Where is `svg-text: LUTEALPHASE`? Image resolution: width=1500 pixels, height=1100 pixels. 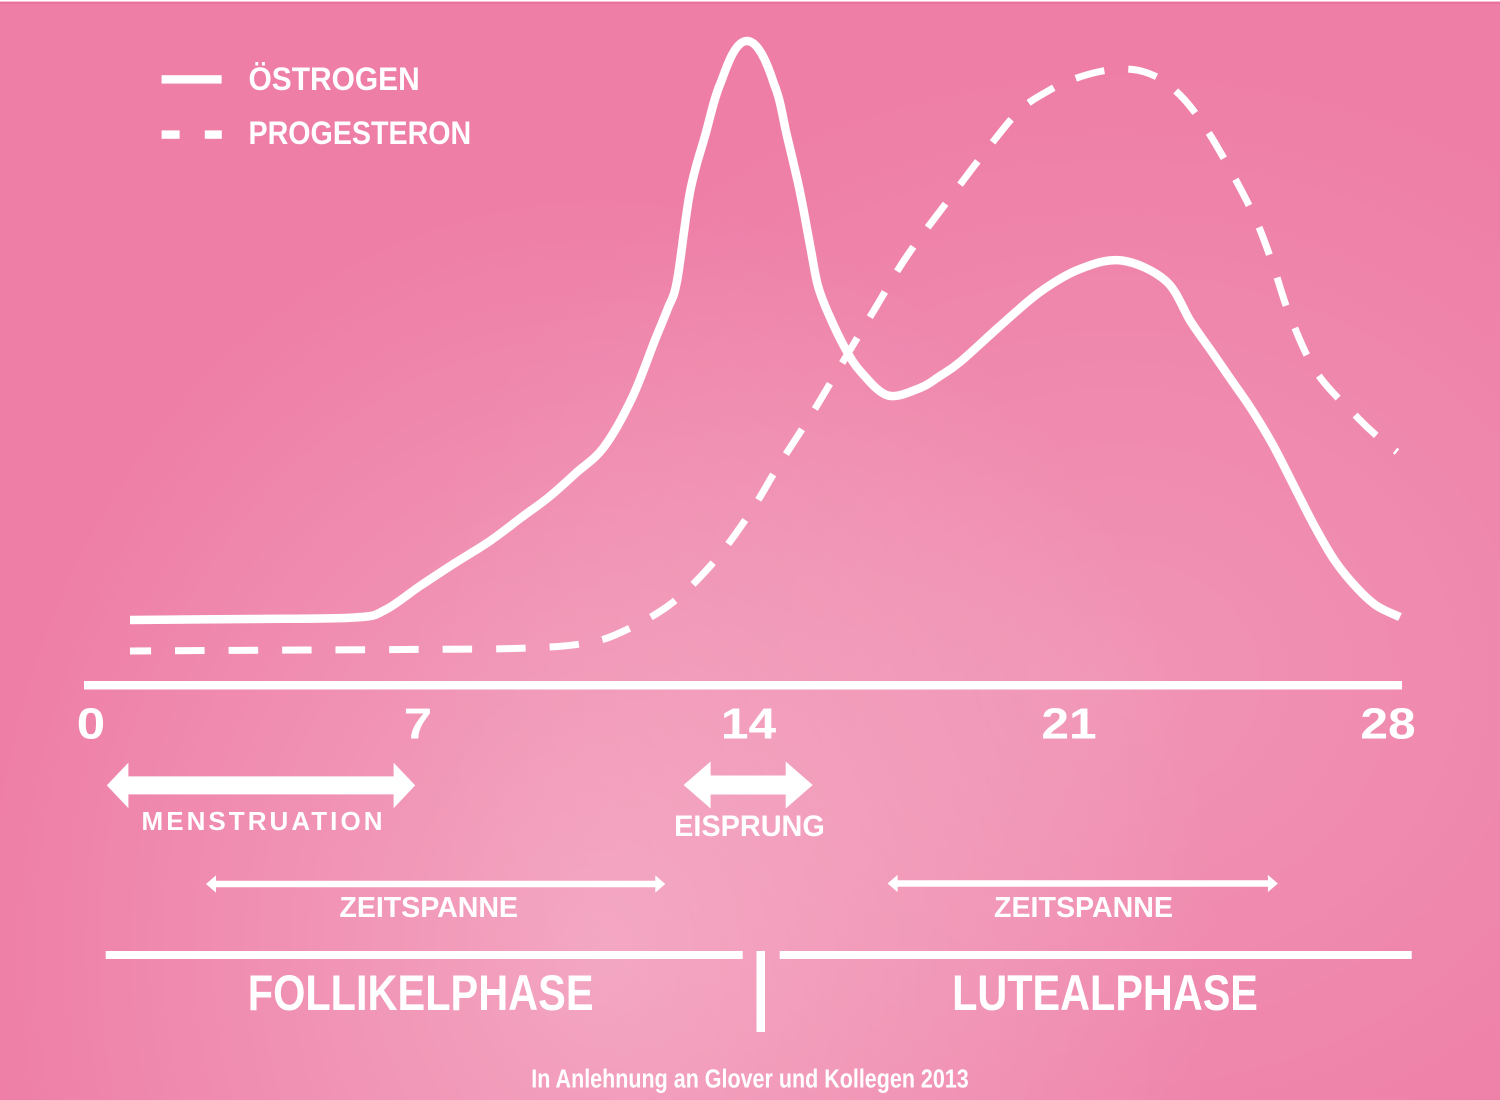 svg-text: LUTEALPHASE is located at coordinates (1105, 992).